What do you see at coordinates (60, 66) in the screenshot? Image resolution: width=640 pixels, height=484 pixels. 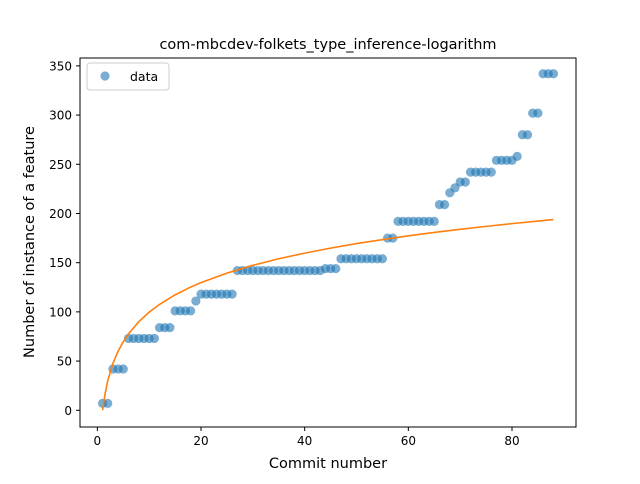 I see `y-tick-label: 350` at bounding box center [60, 66].